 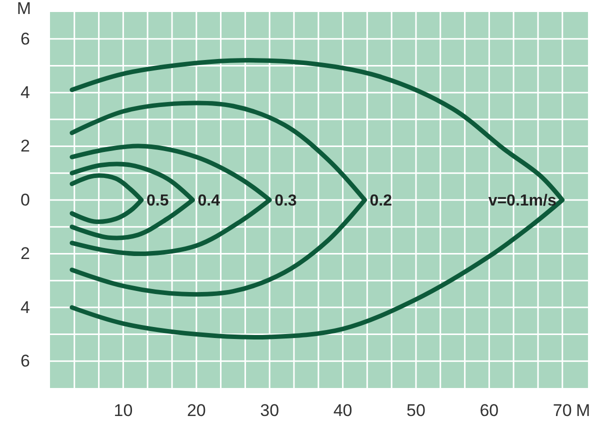 What do you see at coordinates (583, 410) in the screenshot?
I see `x-axis-title: M` at bounding box center [583, 410].